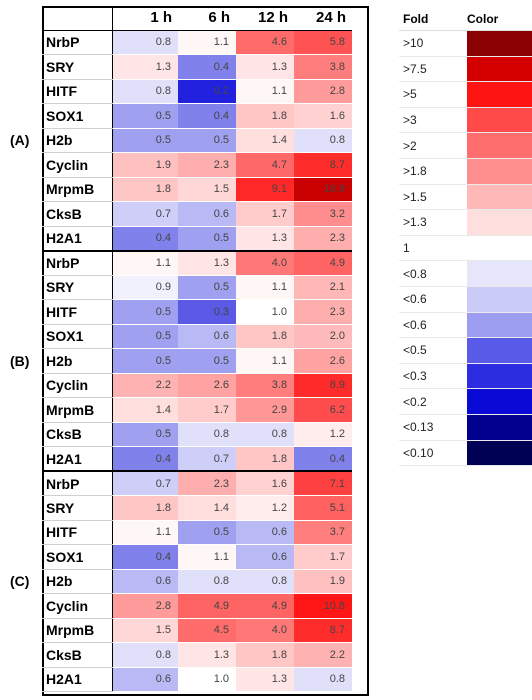  Describe the element at coordinates (415, 196) in the screenshot. I see `legend-label: >1.5` at that location.